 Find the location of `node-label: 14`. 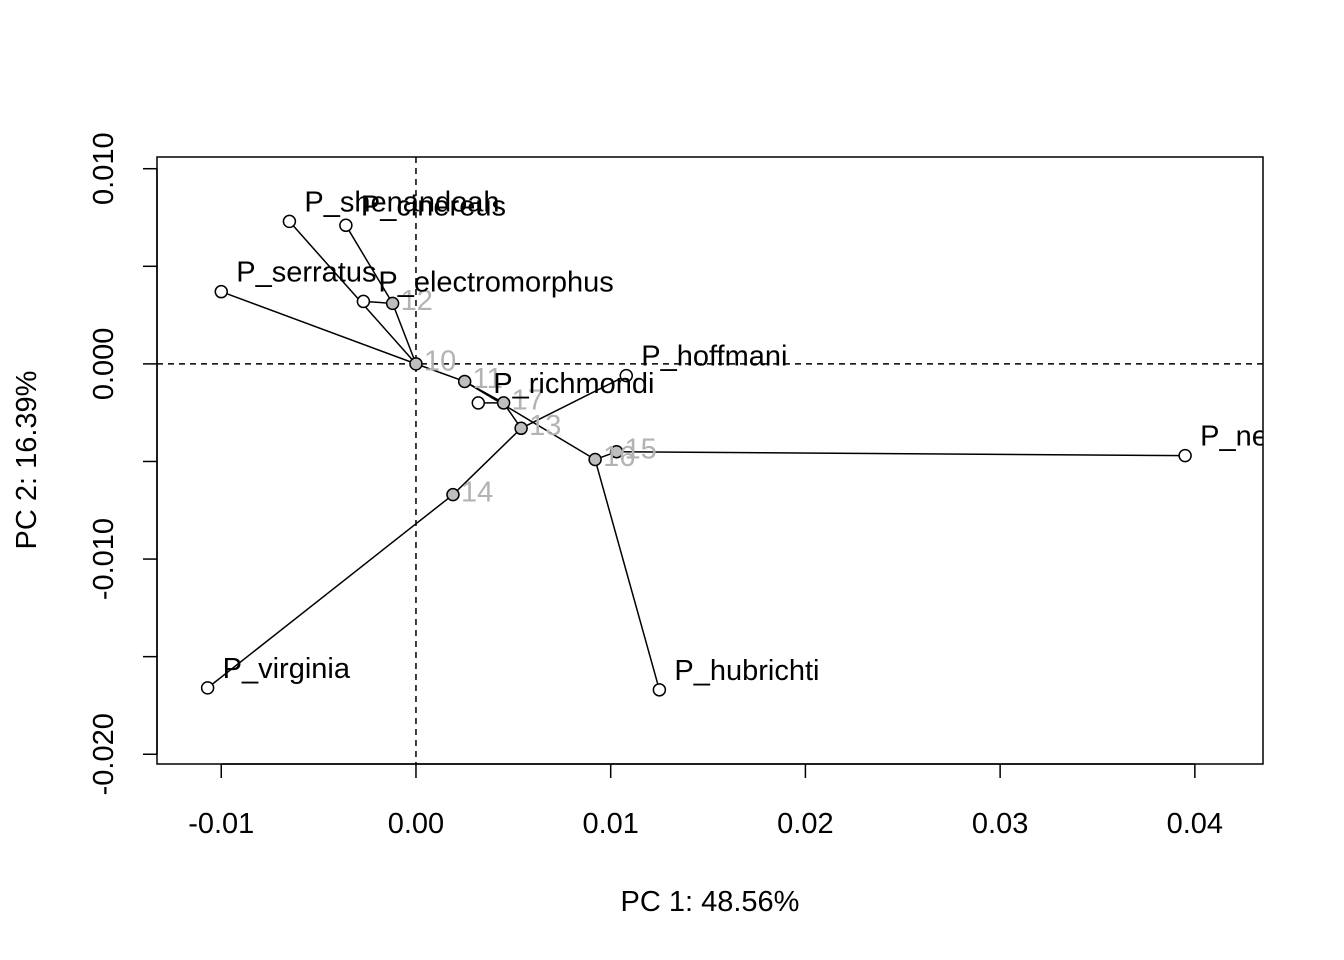

node-label: 14 is located at coordinates (477, 492).